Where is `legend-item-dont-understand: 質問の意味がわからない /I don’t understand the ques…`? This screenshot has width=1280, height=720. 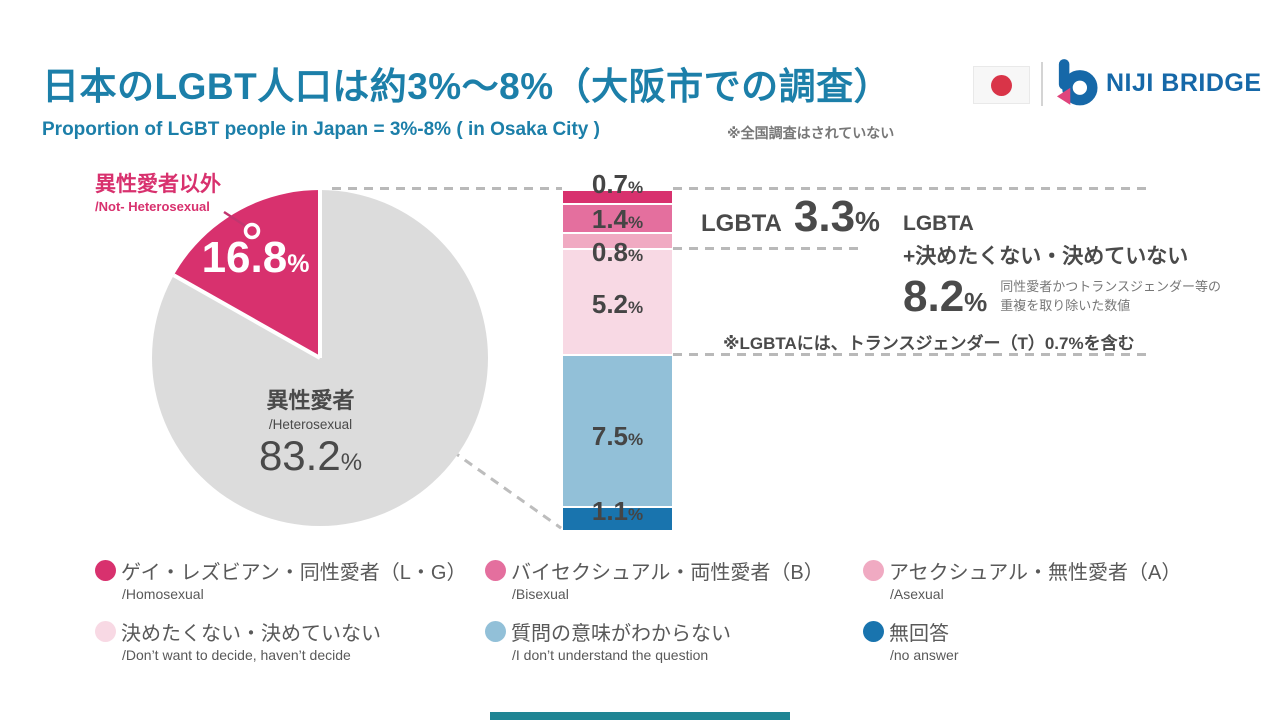
legend-item-dont-understand: 質問の意味がわからない /I don’t understand the ques… is located at coordinates (674, 640).